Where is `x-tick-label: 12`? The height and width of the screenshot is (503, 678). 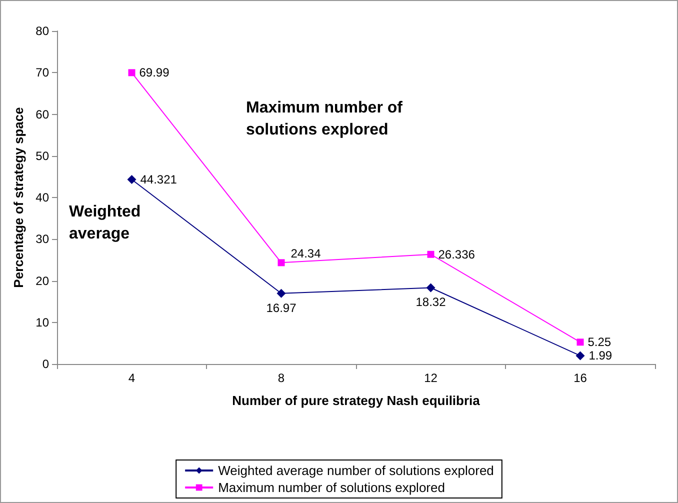
x-tick-label: 12 is located at coordinates (431, 378).